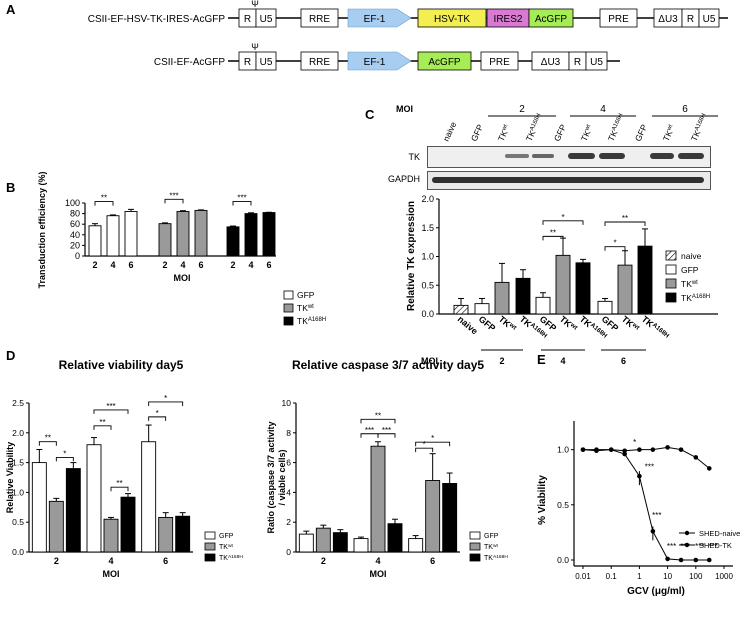  Describe the element at coordinates (432, 561) in the screenshot. I see `d2-x-tick-label: 6` at that location.